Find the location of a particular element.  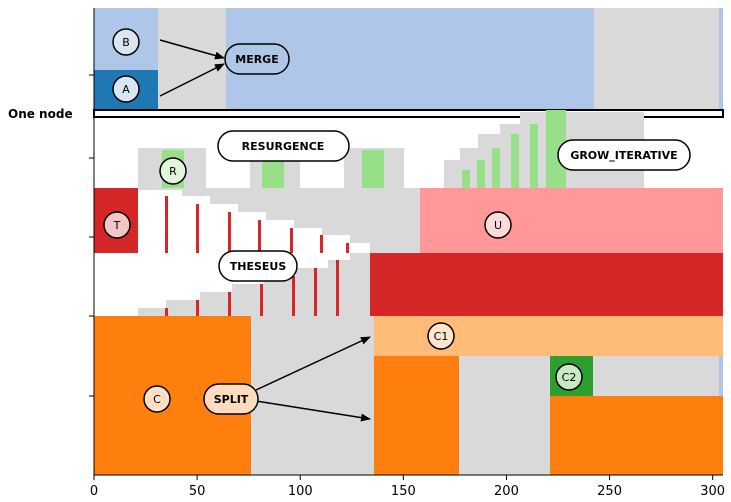

arrow-split-to-c-lower is located at coordinates (313, 411).